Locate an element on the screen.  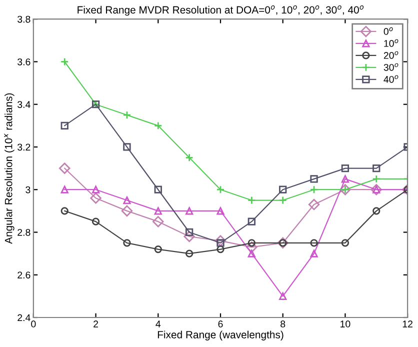
x-axis-title: Fixed Range (wavelengths) is located at coordinates (221, 335).